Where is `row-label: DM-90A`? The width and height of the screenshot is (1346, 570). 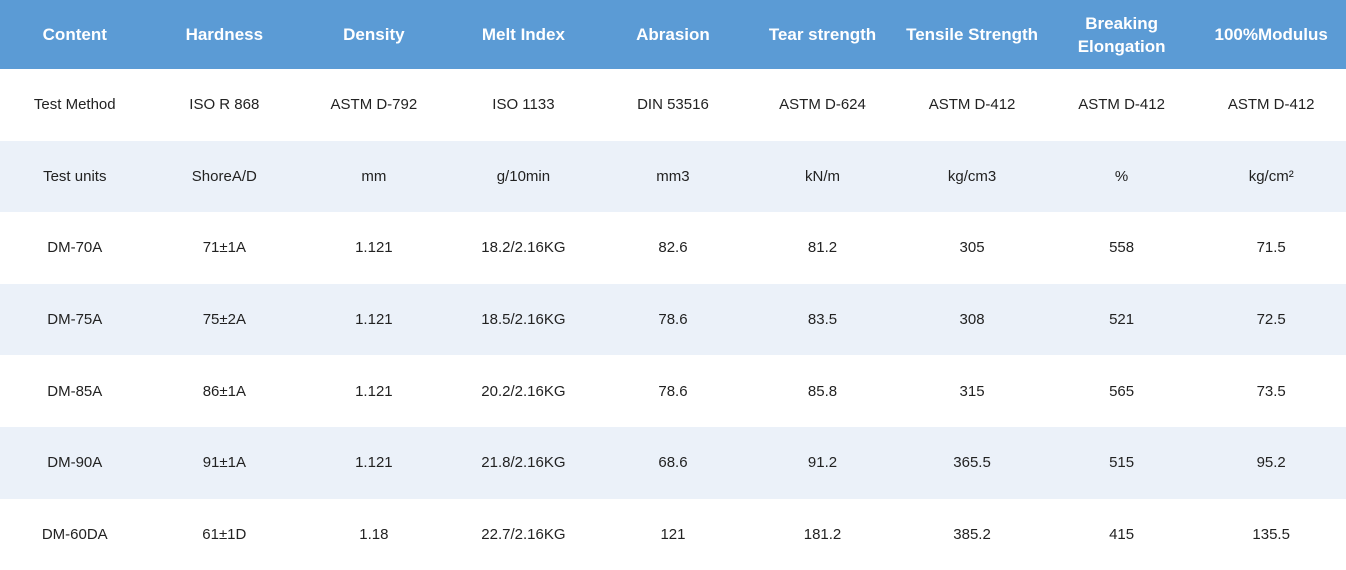 row-label: DM-90A is located at coordinates (75, 462).